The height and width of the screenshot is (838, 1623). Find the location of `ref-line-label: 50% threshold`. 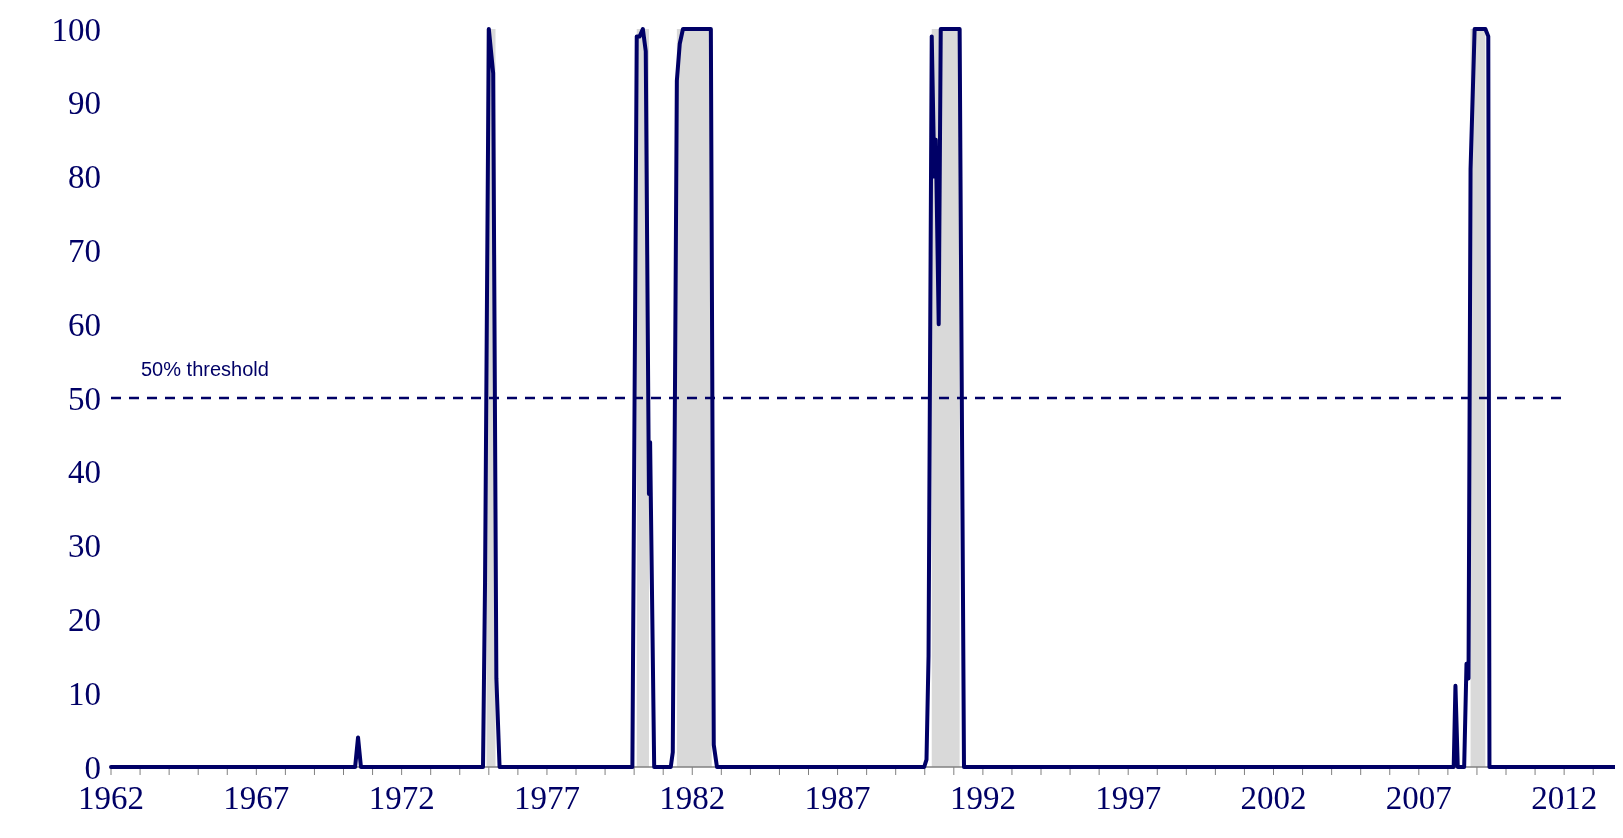

ref-line-label: 50% threshold is located at coordinates (205, 369).